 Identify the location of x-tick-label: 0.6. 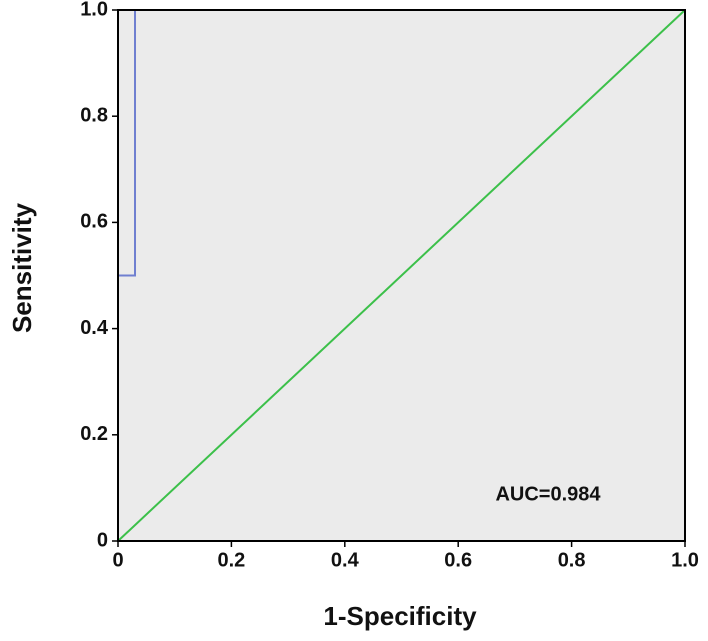
(458, 560).